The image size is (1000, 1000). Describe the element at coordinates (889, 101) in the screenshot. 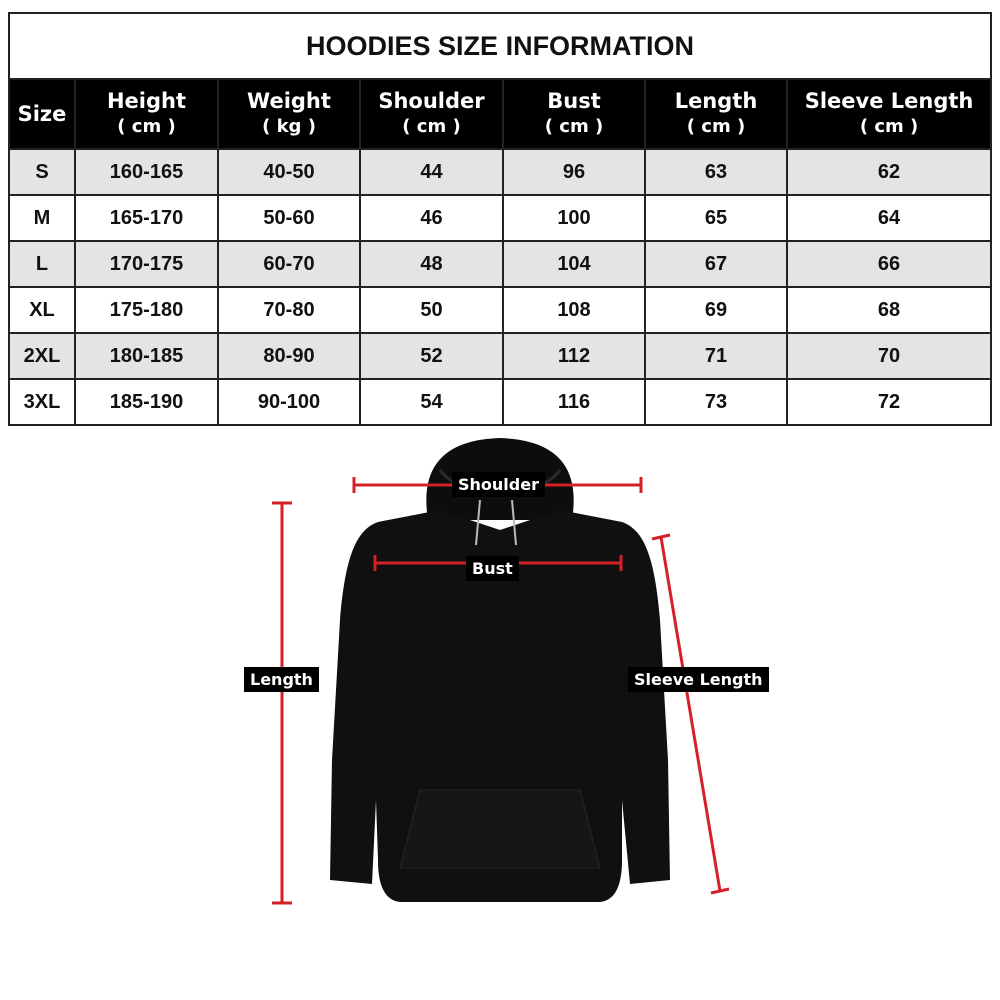

I see `column-header-label: Sleeve Length` at that location.